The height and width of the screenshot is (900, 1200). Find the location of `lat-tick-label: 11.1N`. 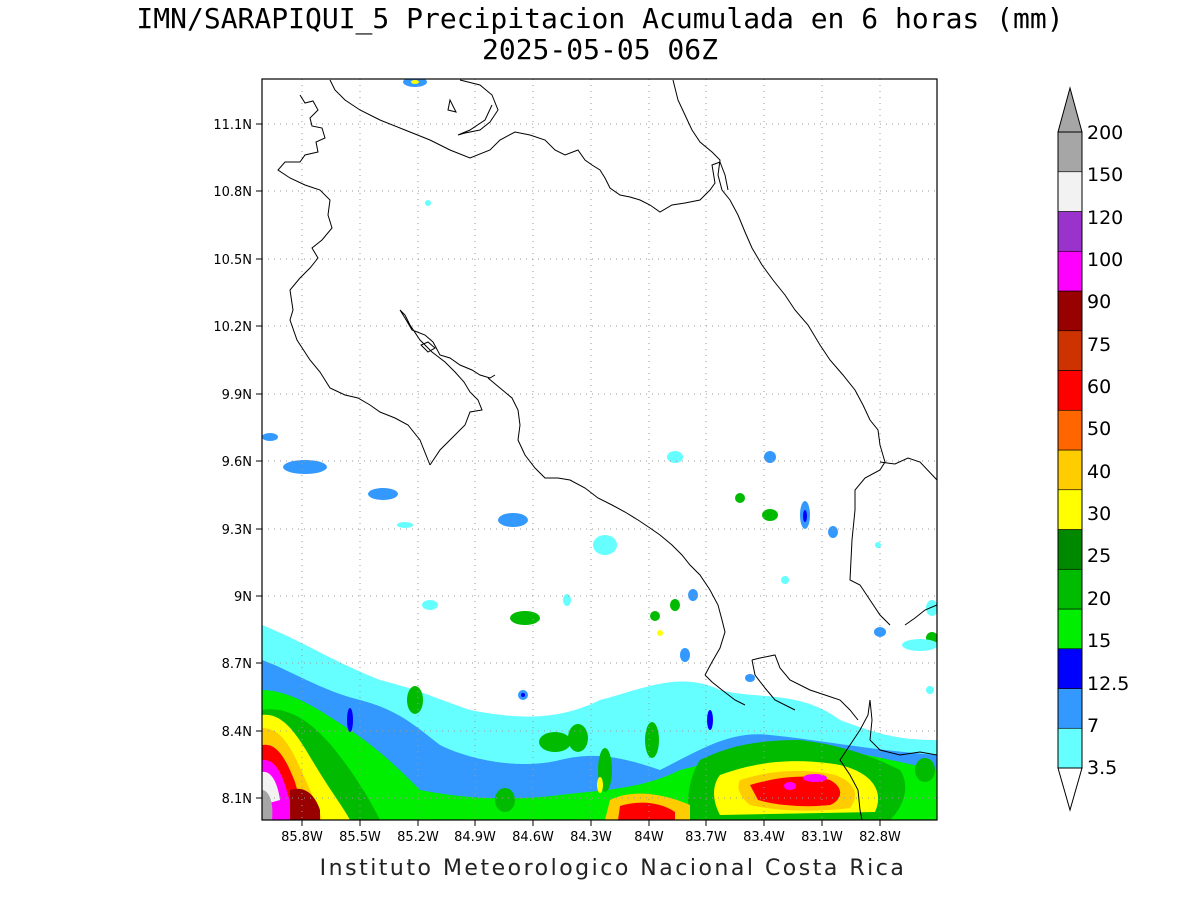

lat-tick-label: 11.1N is located at coordinates (232, 125).